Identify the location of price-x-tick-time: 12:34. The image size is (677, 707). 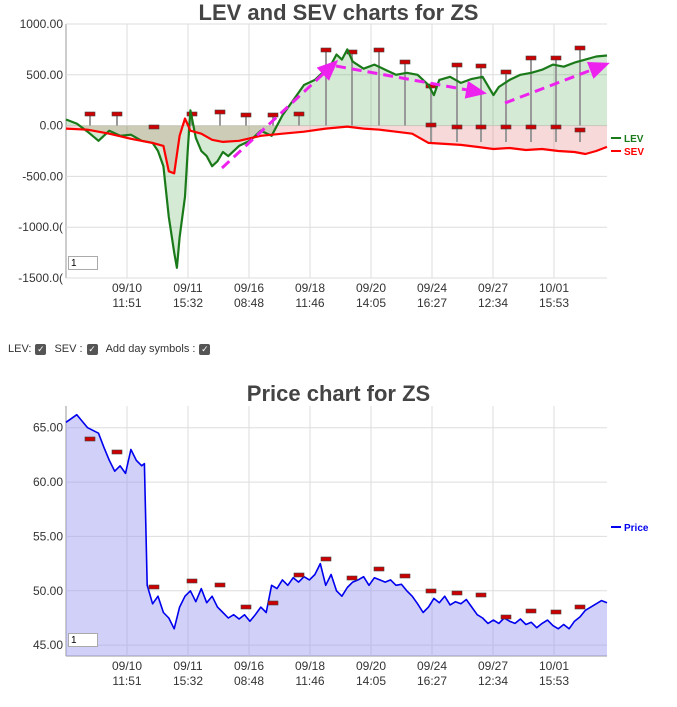
(493, 681).